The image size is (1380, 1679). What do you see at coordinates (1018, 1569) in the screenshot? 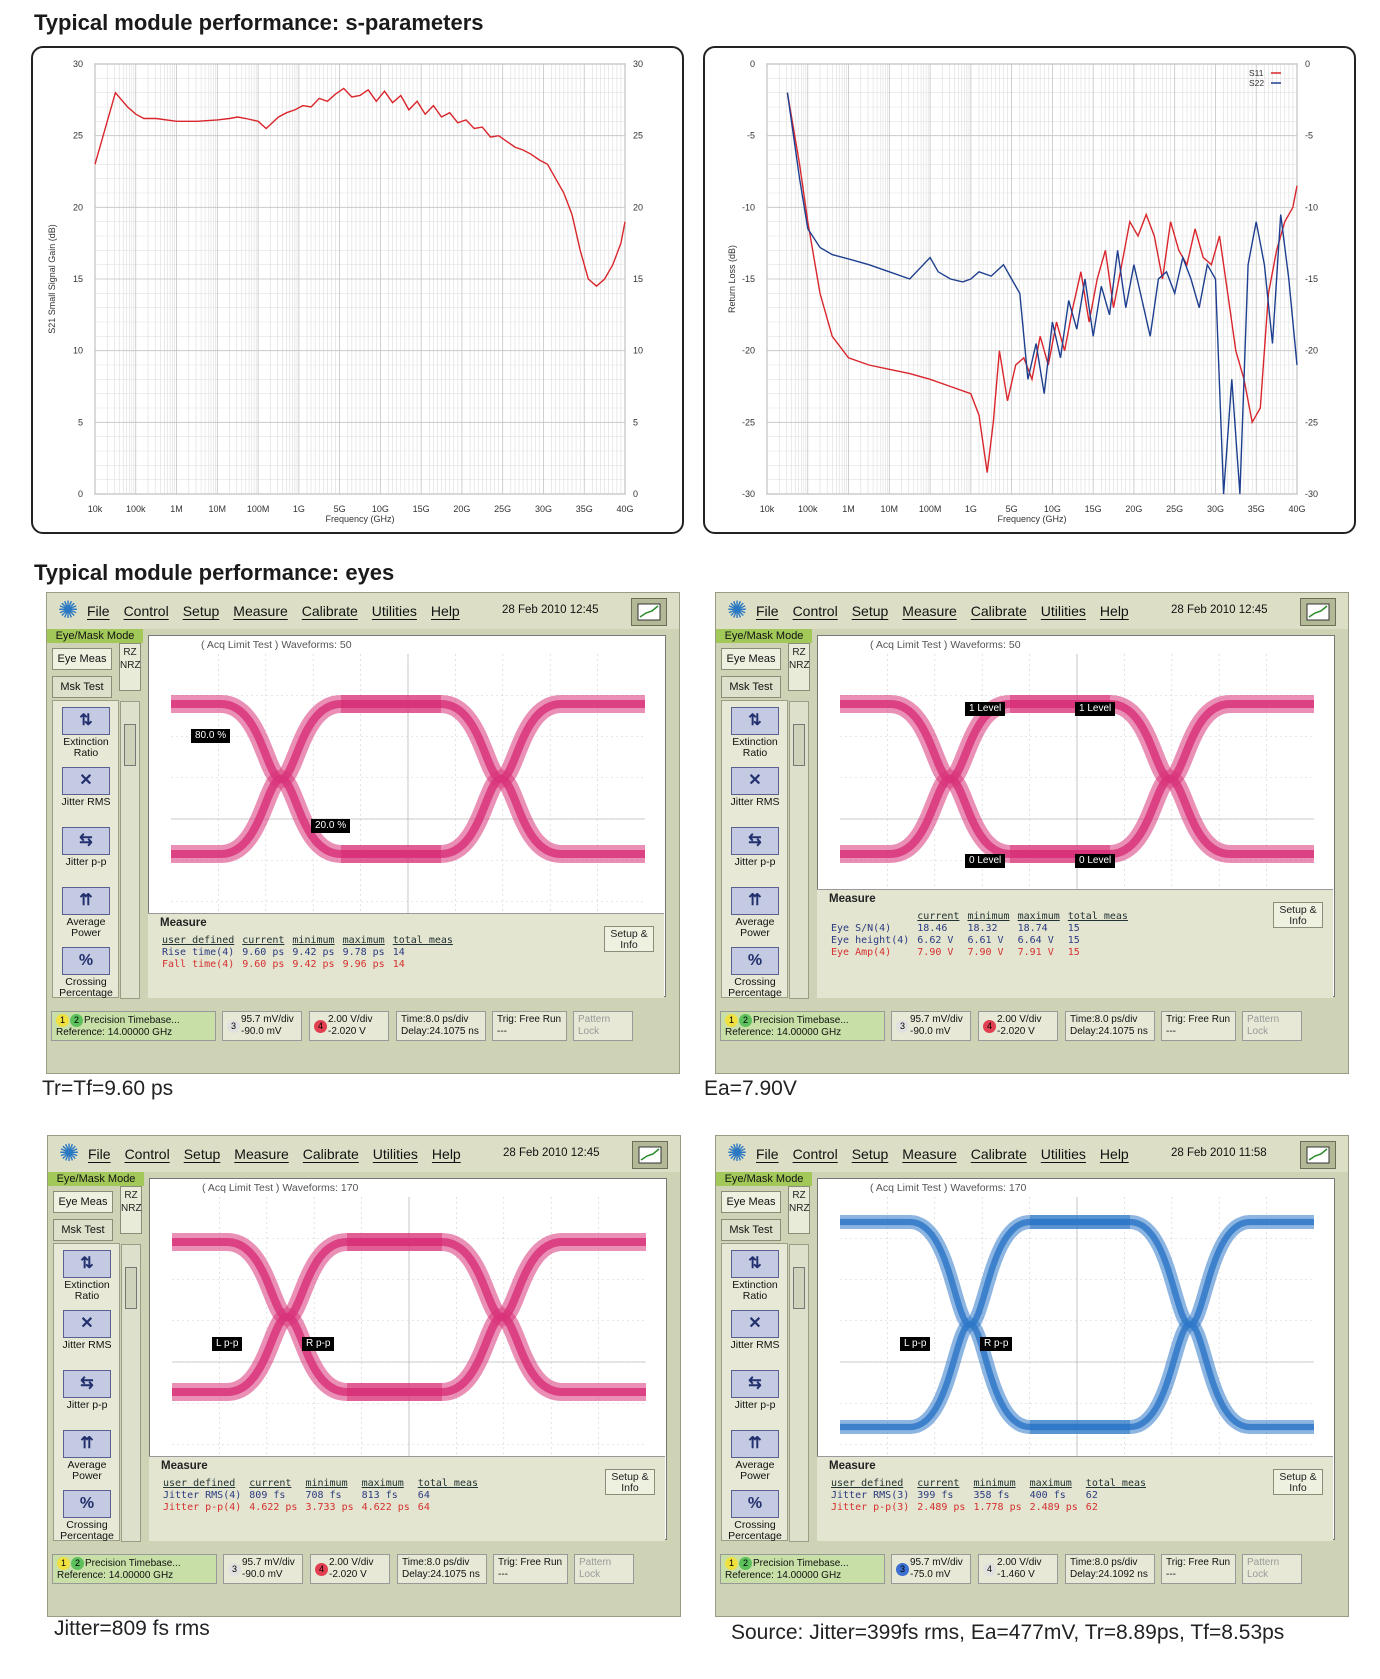
I see `channel-4-box: 4 2.00 V/div -1.460 V` at bounding box center [1018, 1569].